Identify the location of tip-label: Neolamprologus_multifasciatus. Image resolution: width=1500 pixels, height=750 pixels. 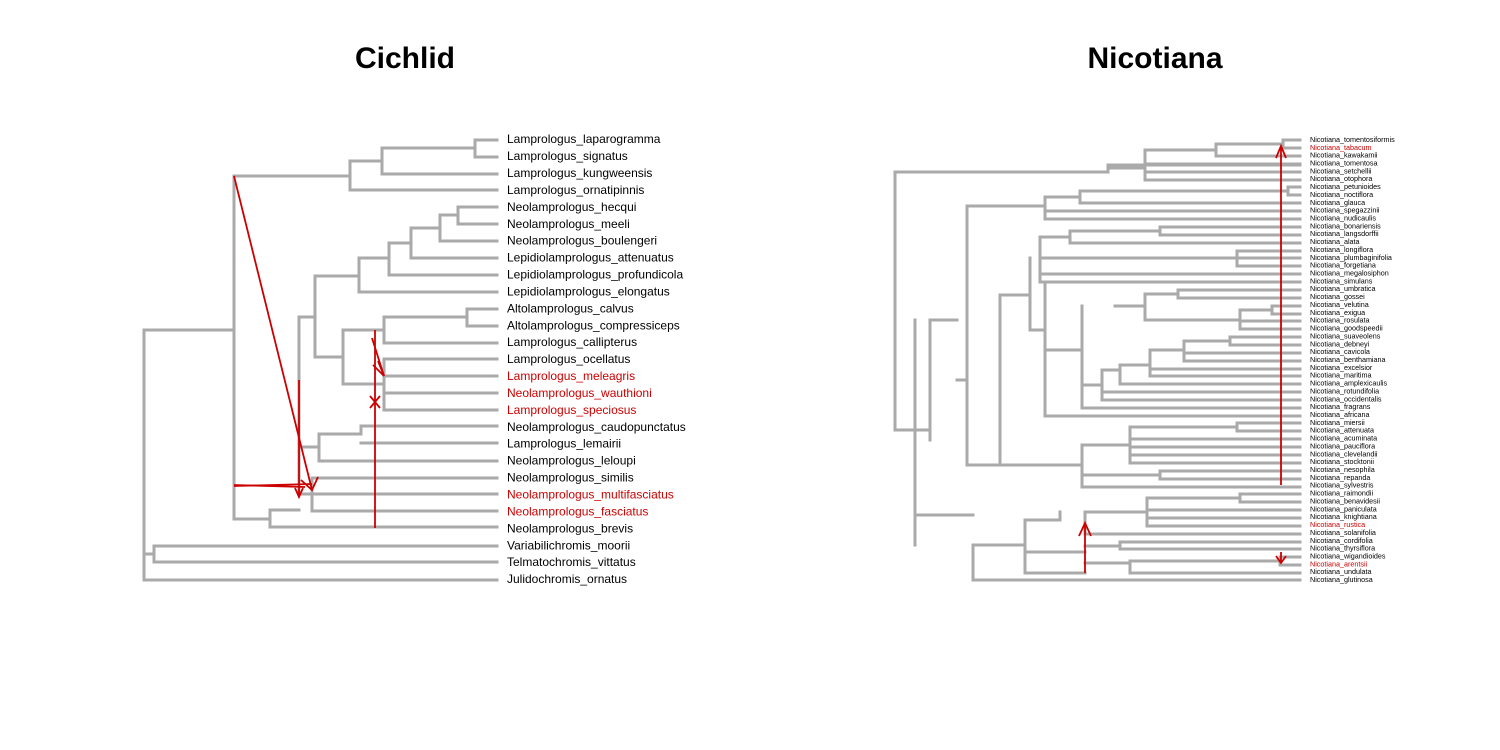
(590, 494).